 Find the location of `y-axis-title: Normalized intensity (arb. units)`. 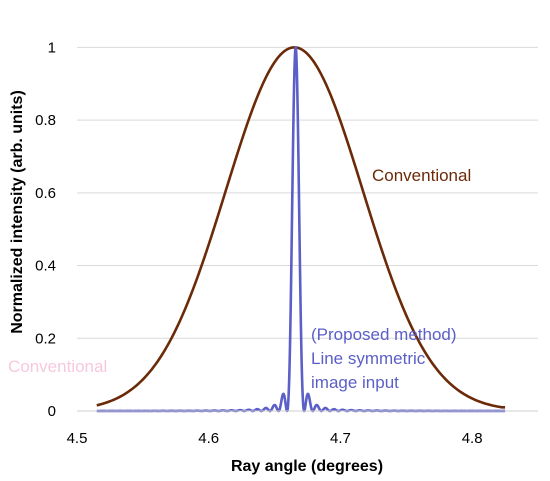

y-axis-title: Normalized intensity (arb. units) is located at coordinates (17, 212).